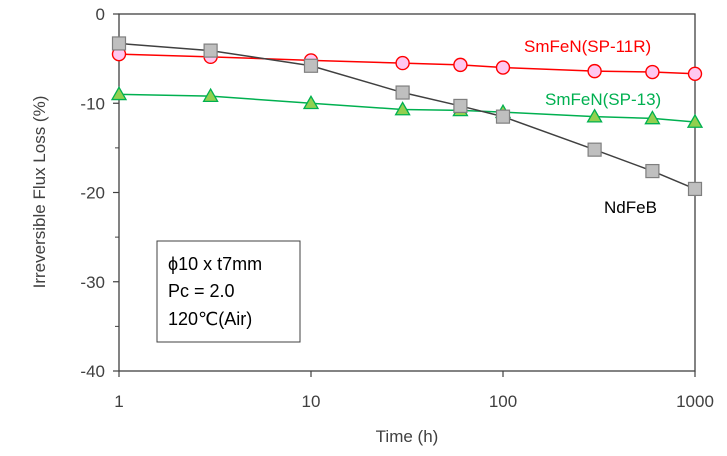 This screenshot has height=456, width=727. Describe the element at coordinates (503, 401) in the screenshot. I see `x-tick-label: 100` at that location.